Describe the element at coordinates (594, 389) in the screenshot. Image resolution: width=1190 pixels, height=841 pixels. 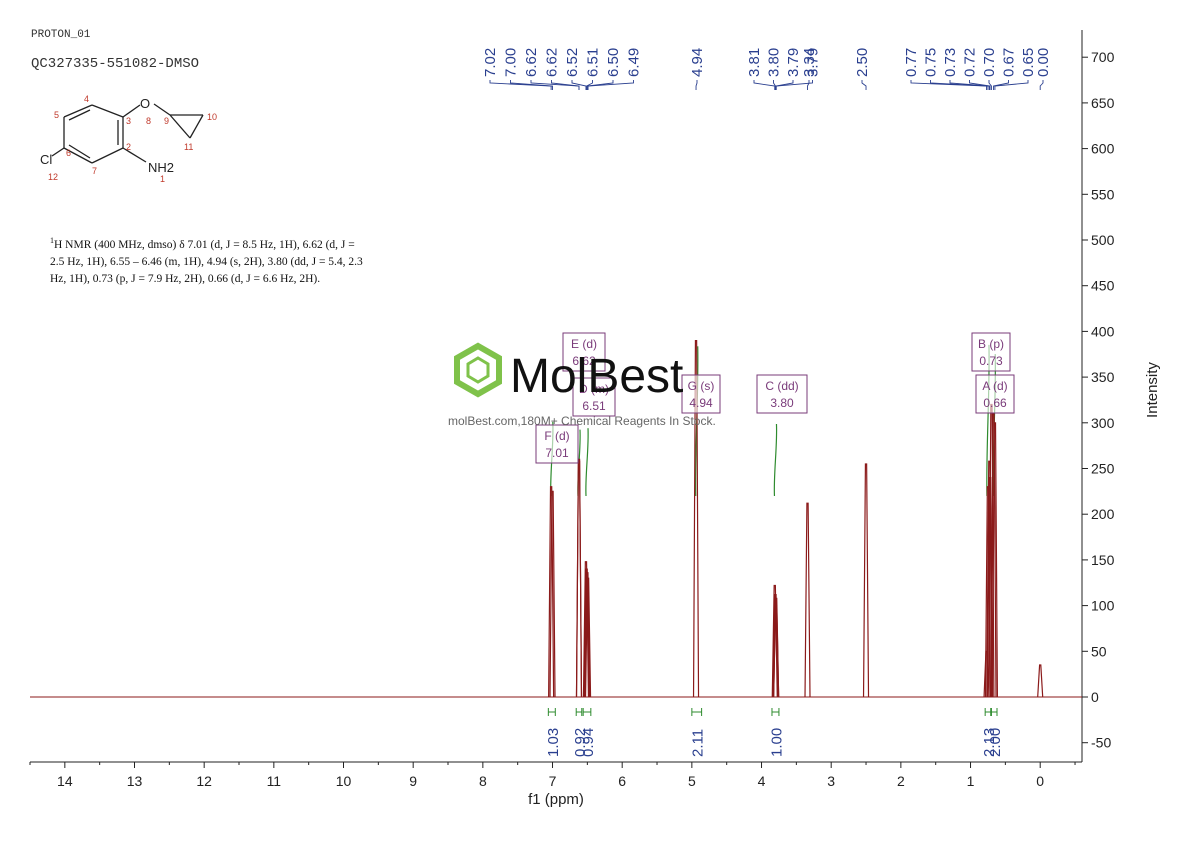
I see `multiplet-name: D (m)` at that location.